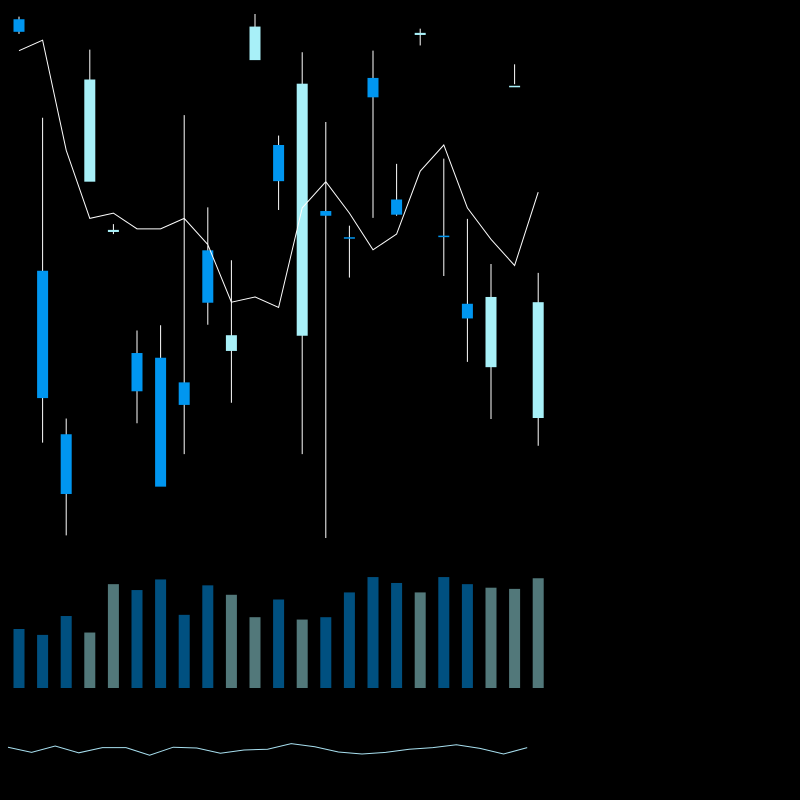  I want to click on volume-pane, so click(278, 632).